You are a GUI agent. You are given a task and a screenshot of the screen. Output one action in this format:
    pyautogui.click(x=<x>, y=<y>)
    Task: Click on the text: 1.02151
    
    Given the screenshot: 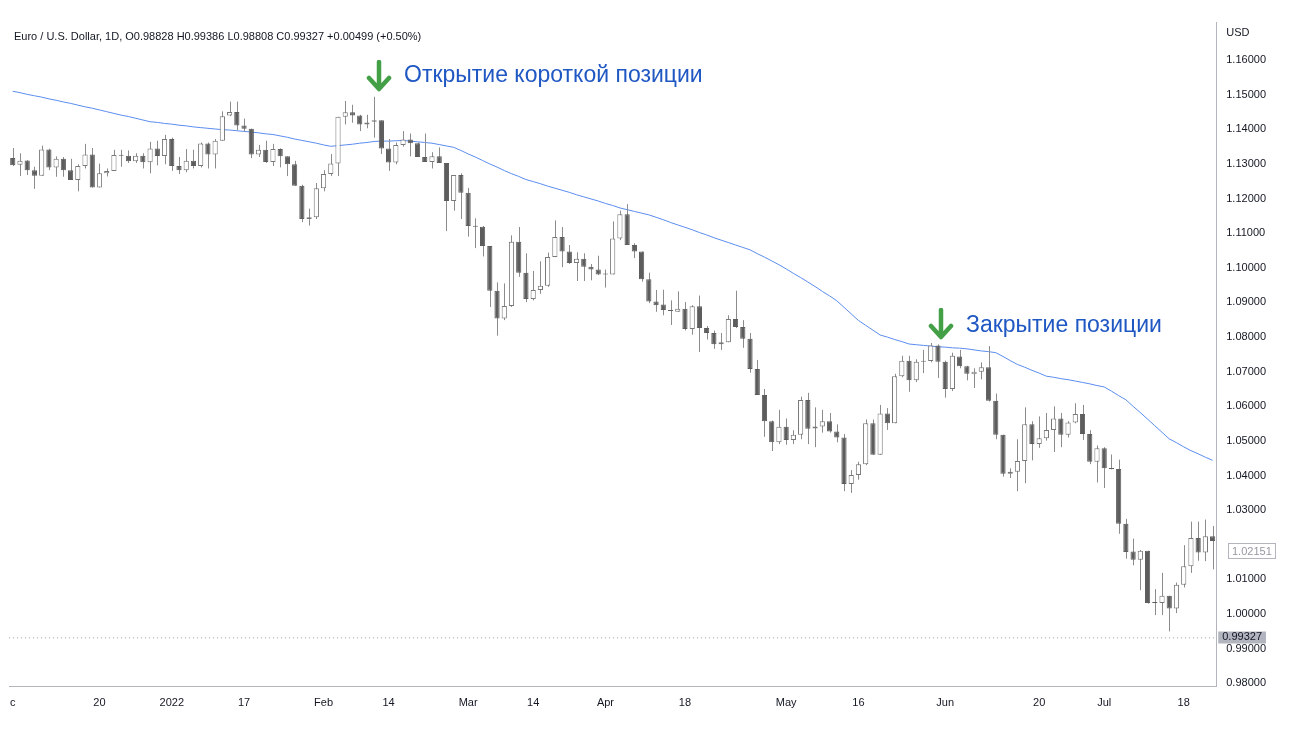 What is the action you would take?
    pyautogui.click(x=1252, y=551)
    